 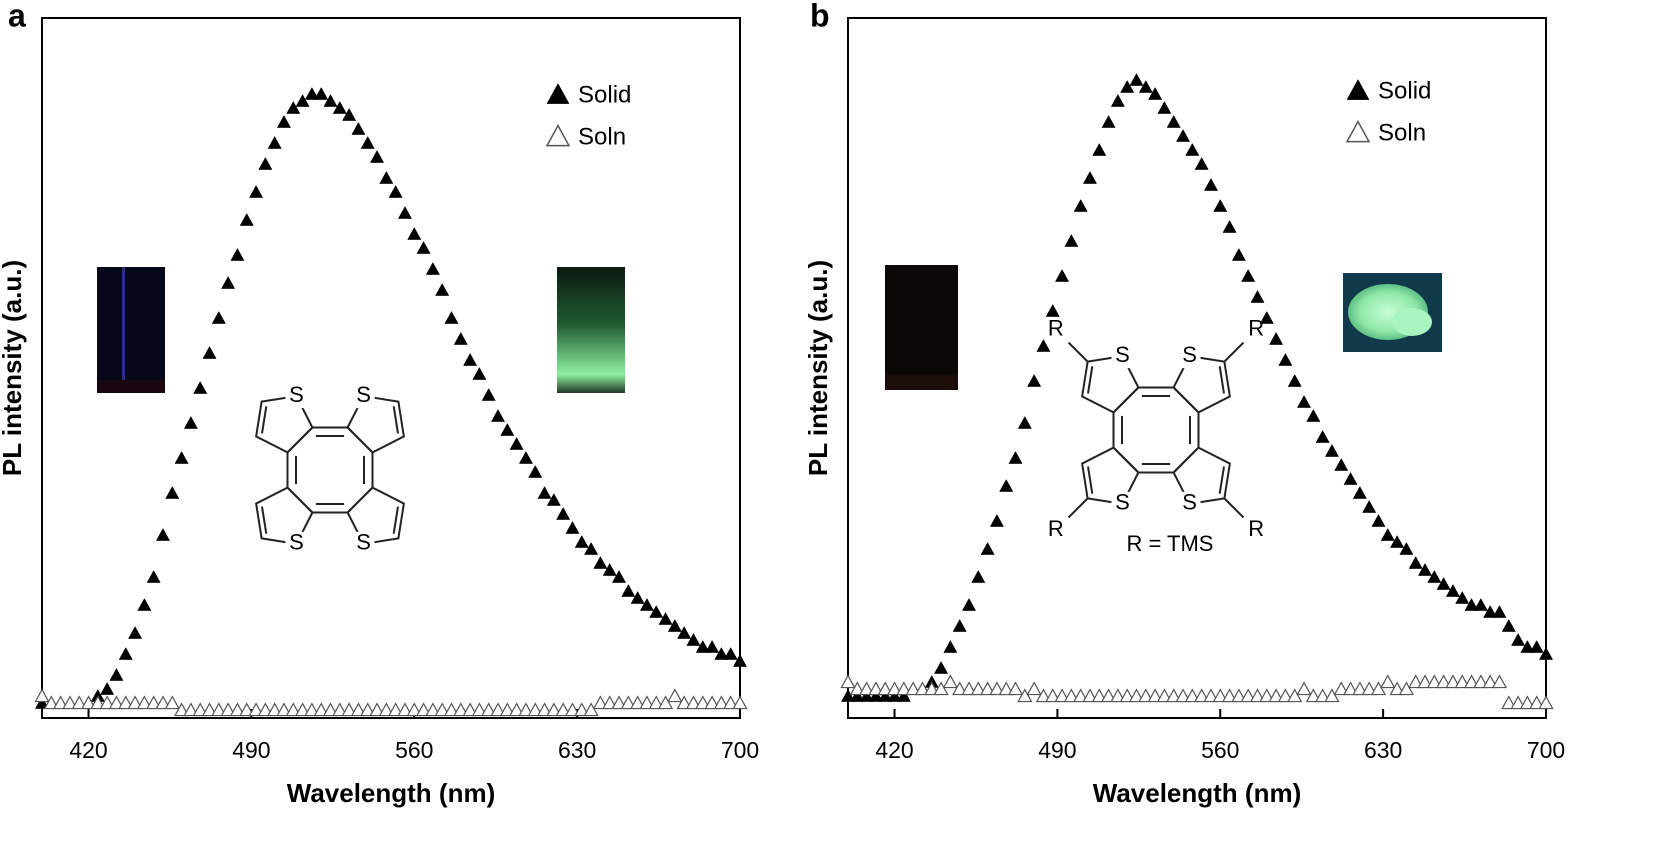 I want to click on x-axis-label: Wavelength (nm), so click(x=391, y=793).